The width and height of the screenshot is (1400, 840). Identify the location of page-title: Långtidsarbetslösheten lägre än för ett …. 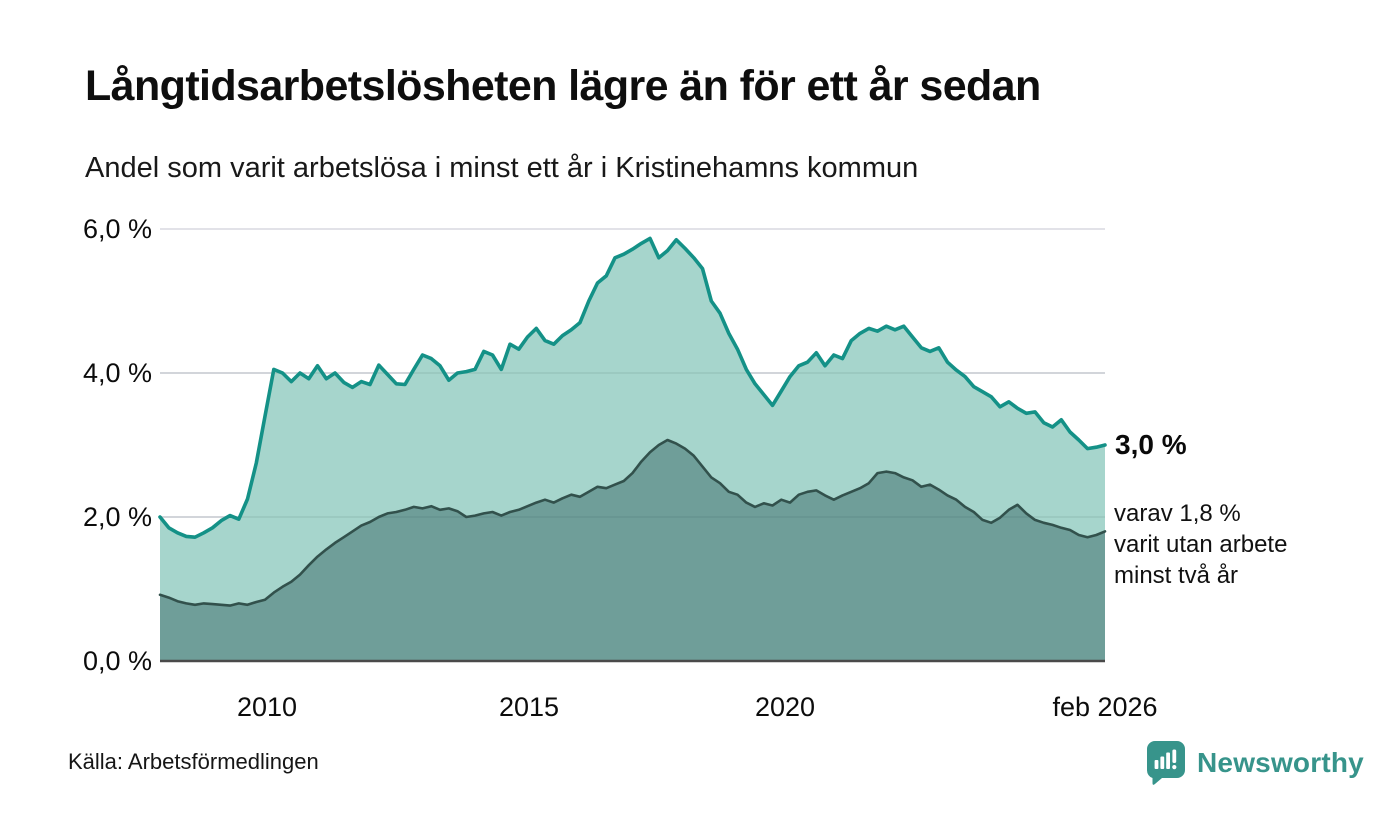
(563, 86).